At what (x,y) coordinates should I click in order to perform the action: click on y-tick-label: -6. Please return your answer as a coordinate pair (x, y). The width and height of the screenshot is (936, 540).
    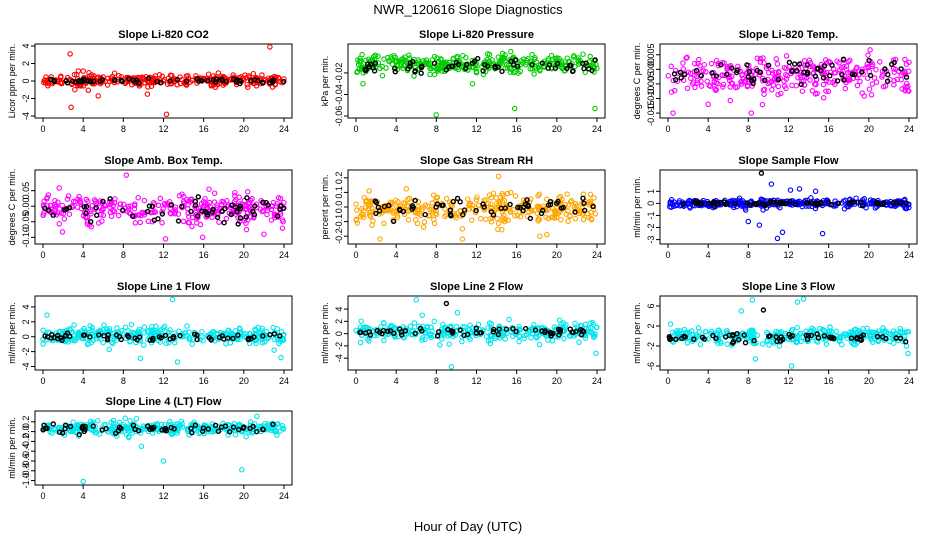
    Looking at the image, I should click on (651, 366).